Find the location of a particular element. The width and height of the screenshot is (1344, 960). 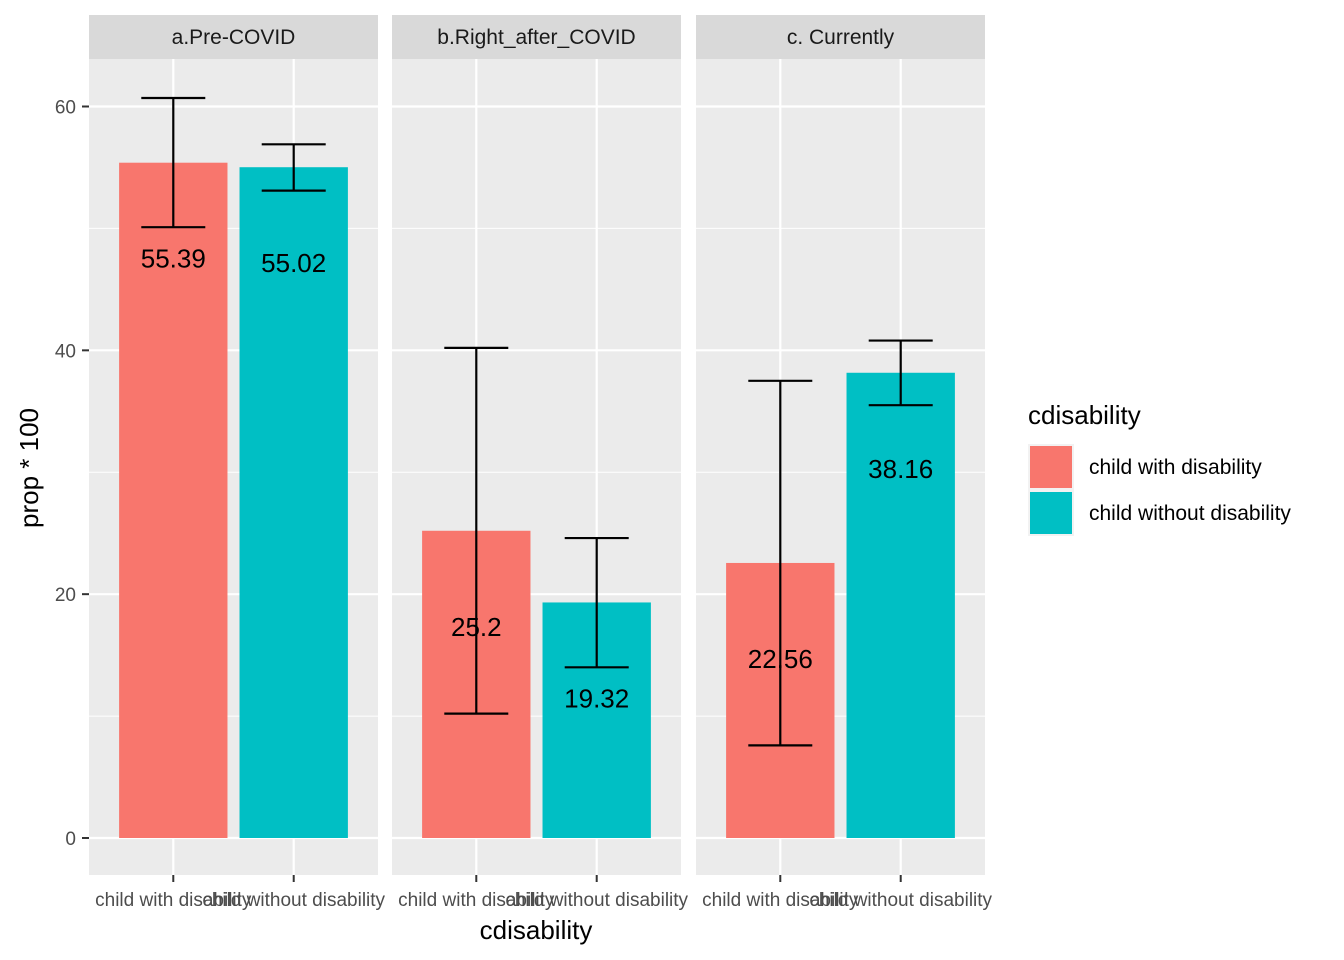

bar-value-label: 38.16 is located at coordinates (900, 469).